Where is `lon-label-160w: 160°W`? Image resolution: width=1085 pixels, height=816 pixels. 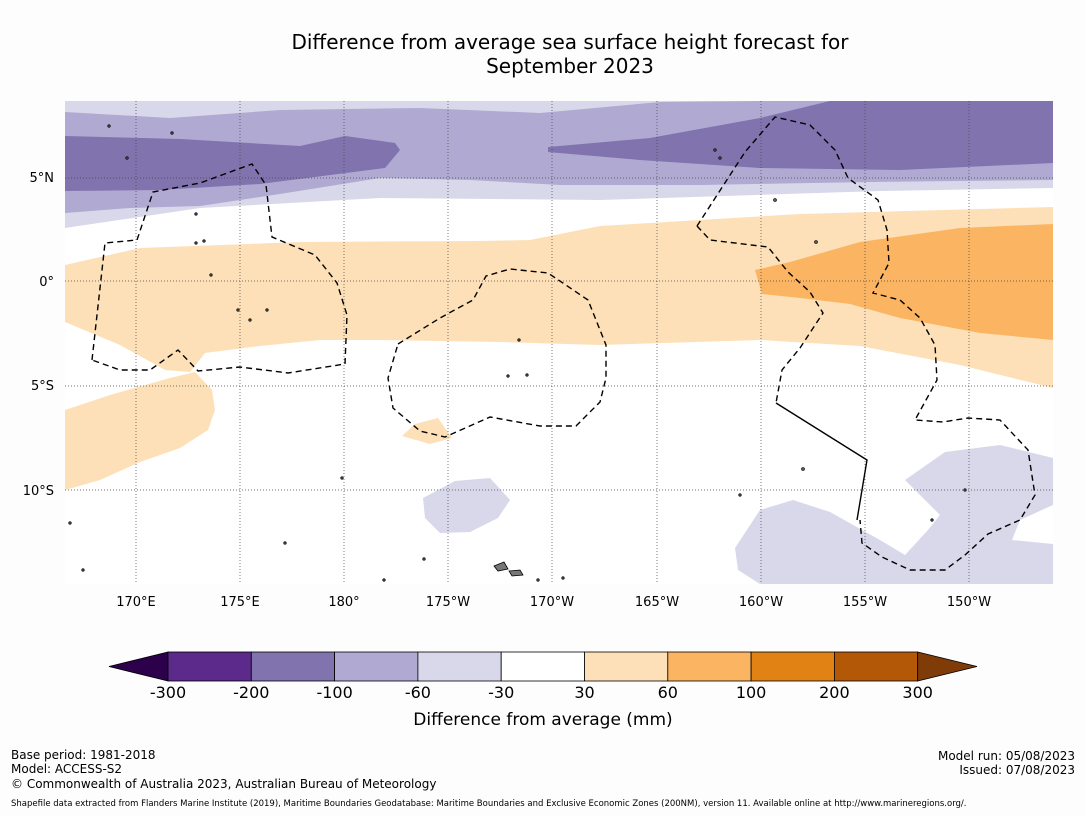 lon-label-160w: 160°W is located at coordinates (761, 602).